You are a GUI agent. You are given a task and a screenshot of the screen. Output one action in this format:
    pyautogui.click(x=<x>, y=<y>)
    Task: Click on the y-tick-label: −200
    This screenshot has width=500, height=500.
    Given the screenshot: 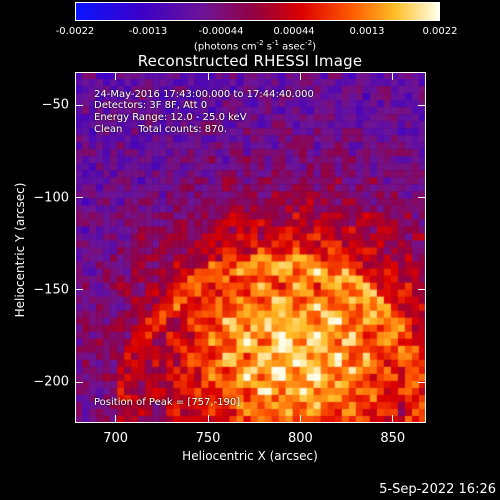 What is the action you would take?
    pyautogui.click(x=51, y=382)
    